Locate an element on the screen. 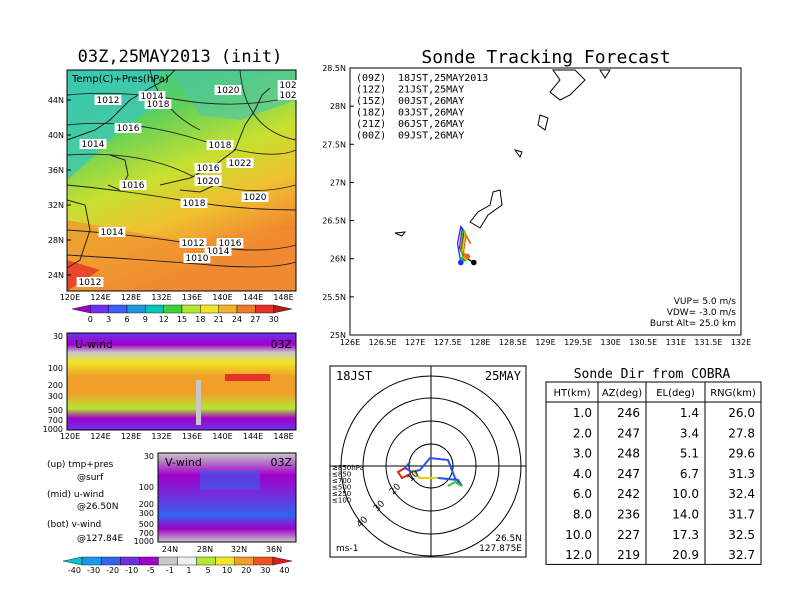 The image size is (792, 612). table-cell: 248 is located at coordinates (628, 454).